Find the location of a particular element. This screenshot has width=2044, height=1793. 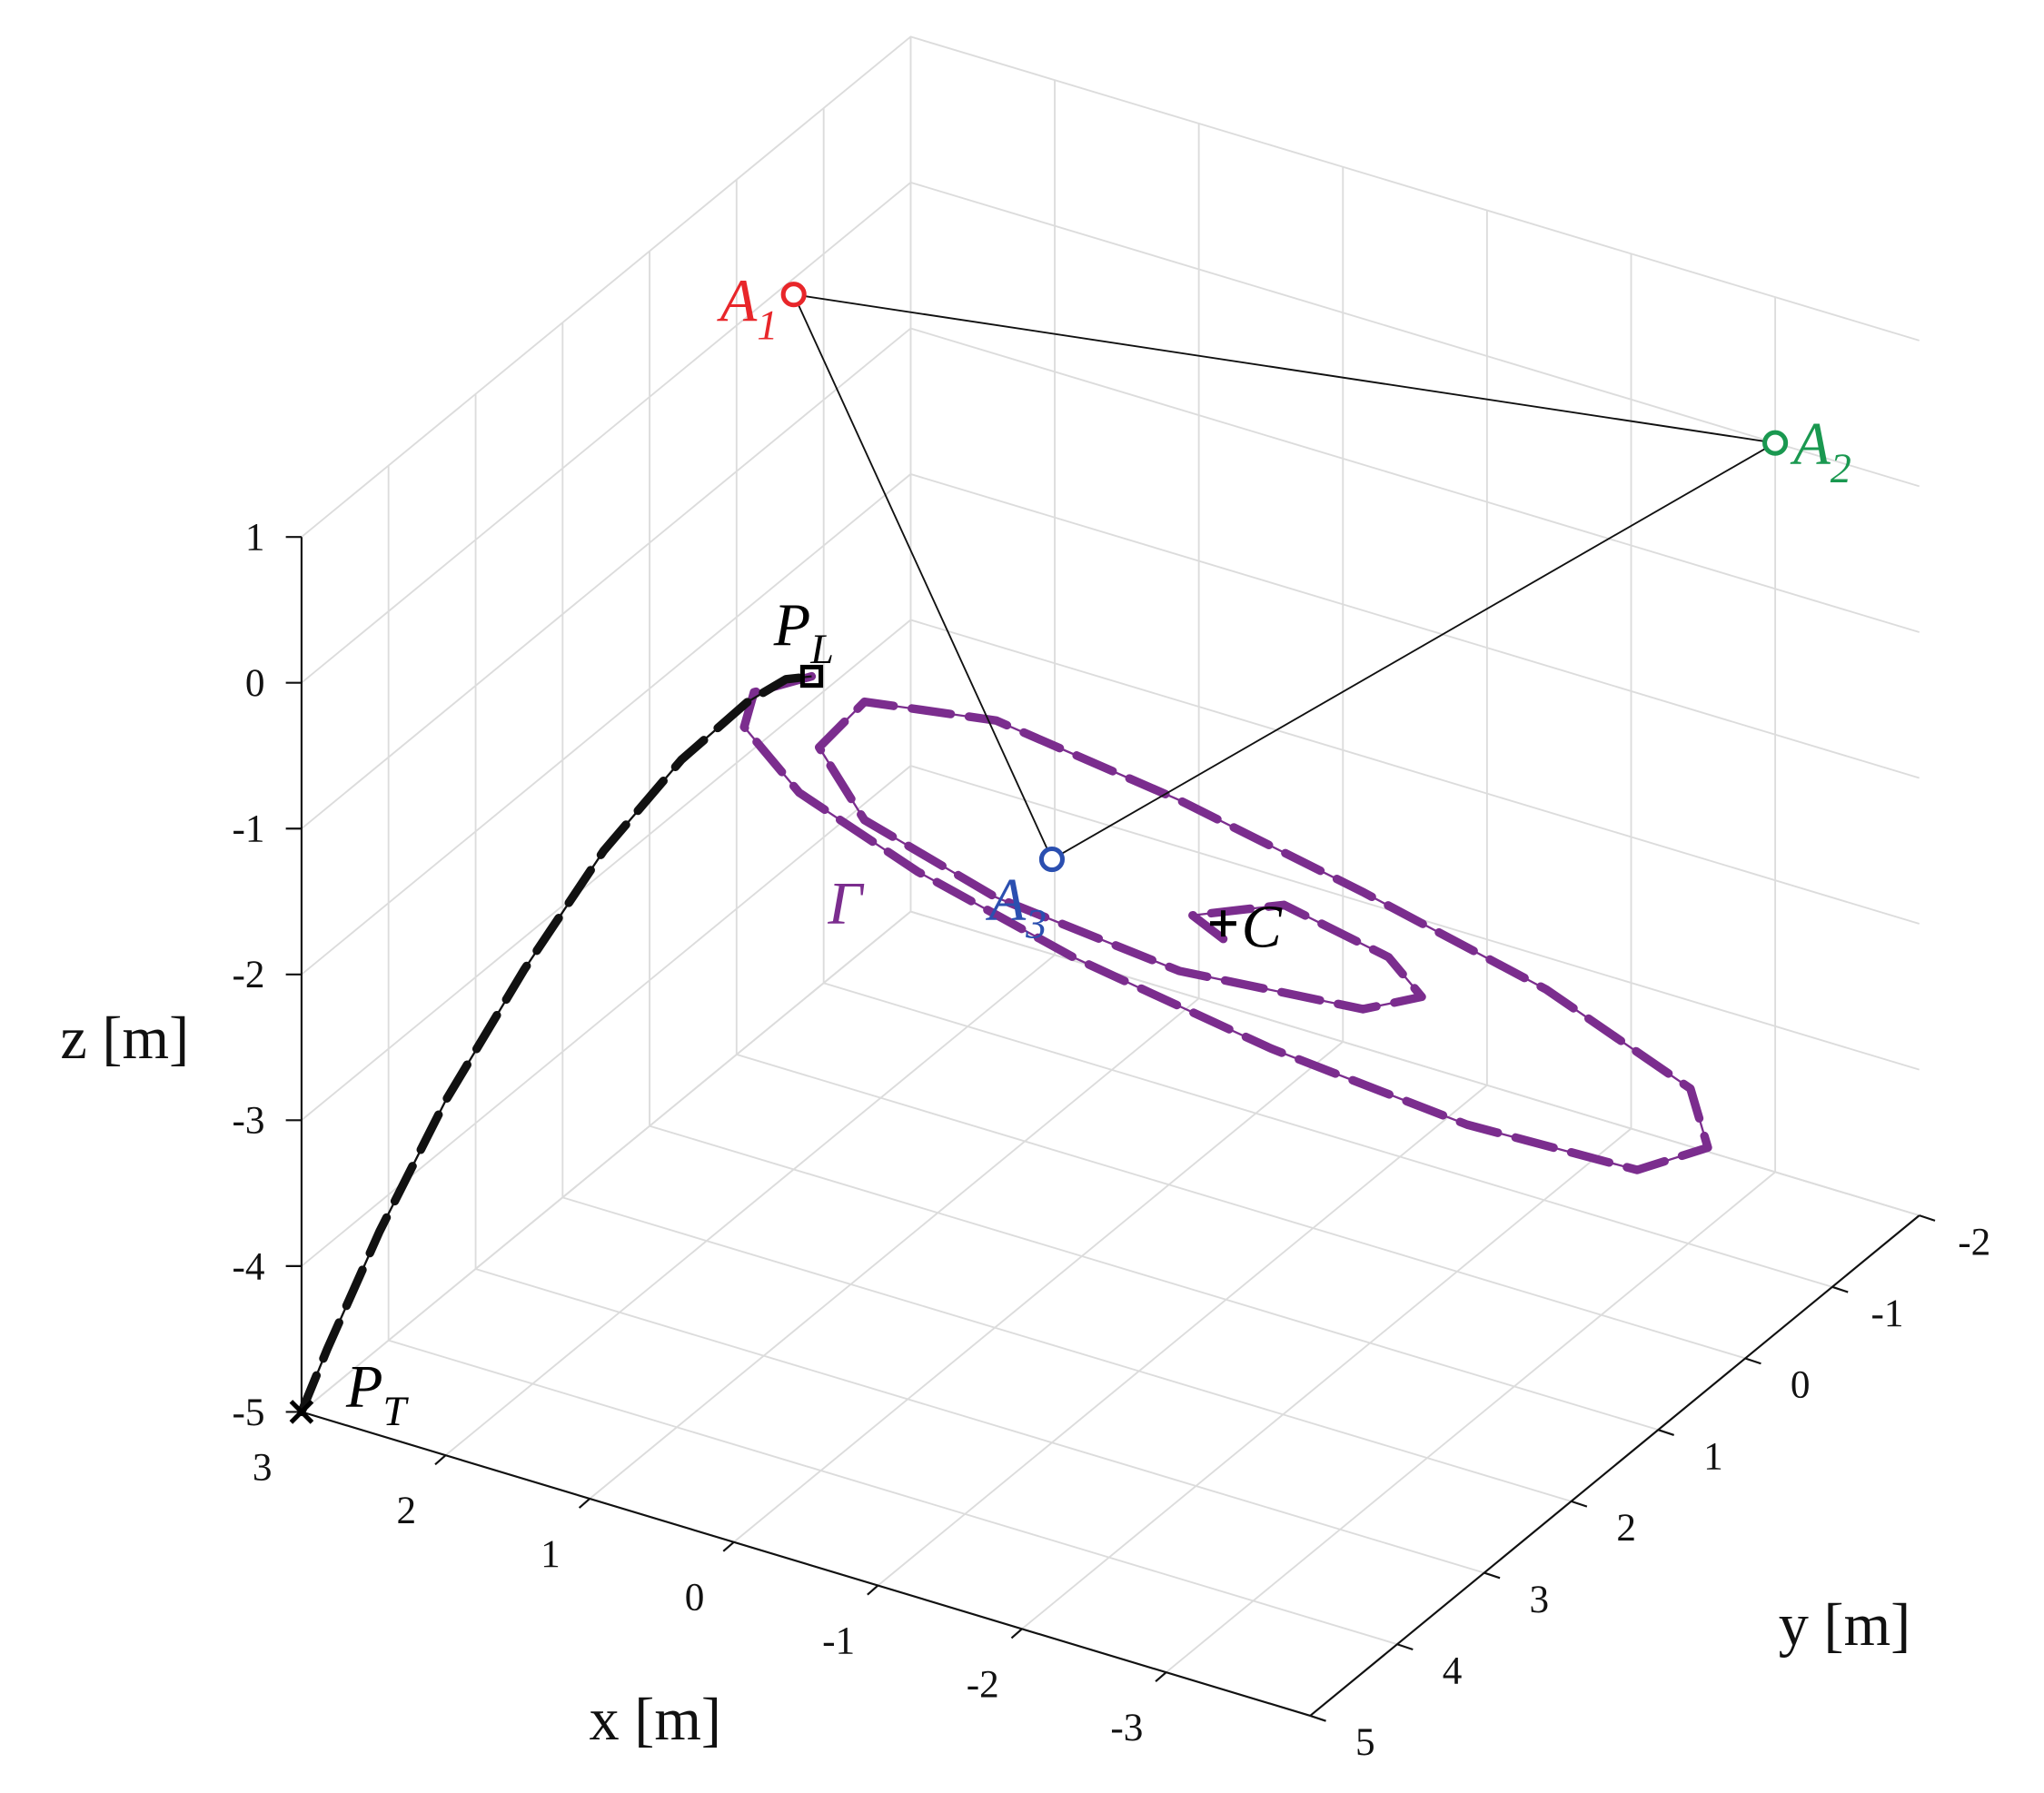

point-label-sub: 1 is located at coordinates (767, 325).